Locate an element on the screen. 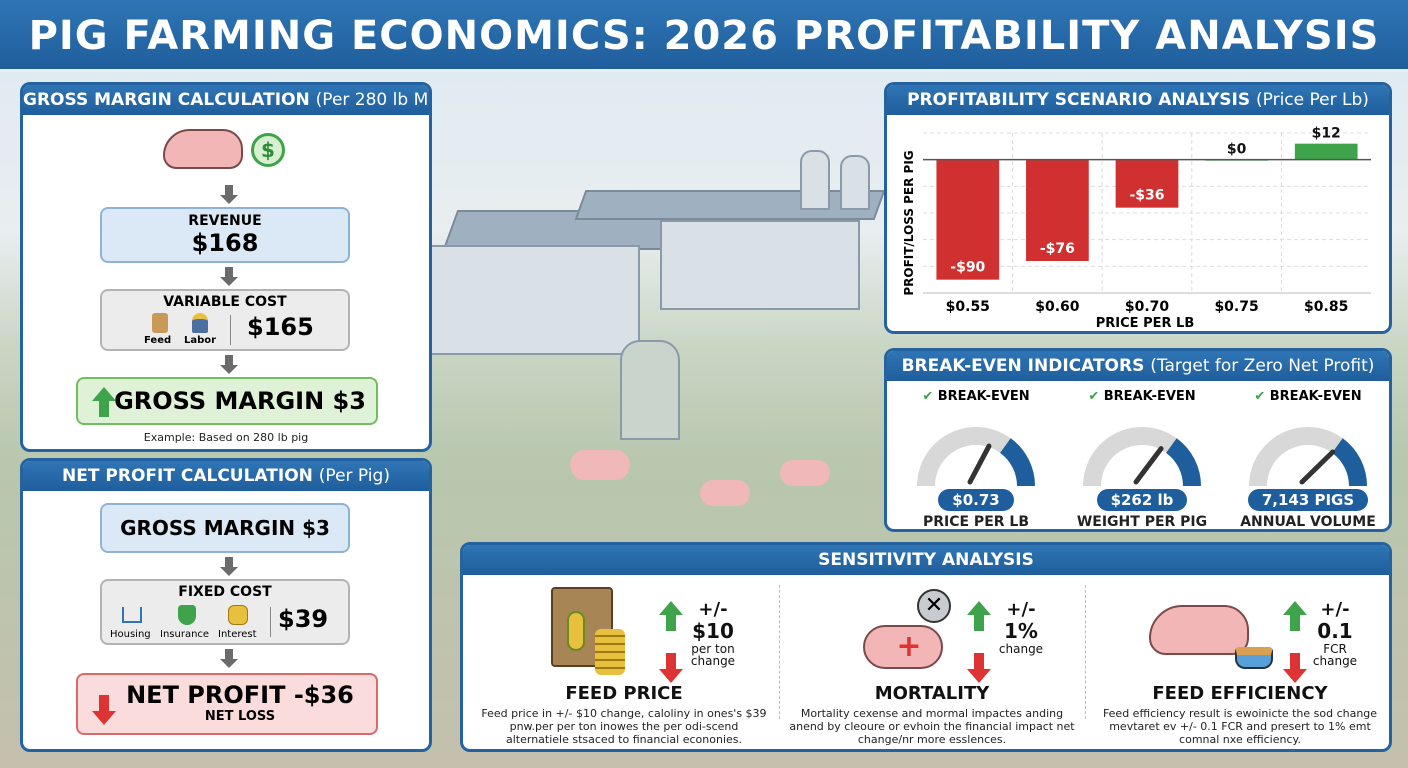 The width and height of the screenshot is (1408, 768). gross-margin-box: GROSS MARGIN $3 is located at coordinates (225, 528).